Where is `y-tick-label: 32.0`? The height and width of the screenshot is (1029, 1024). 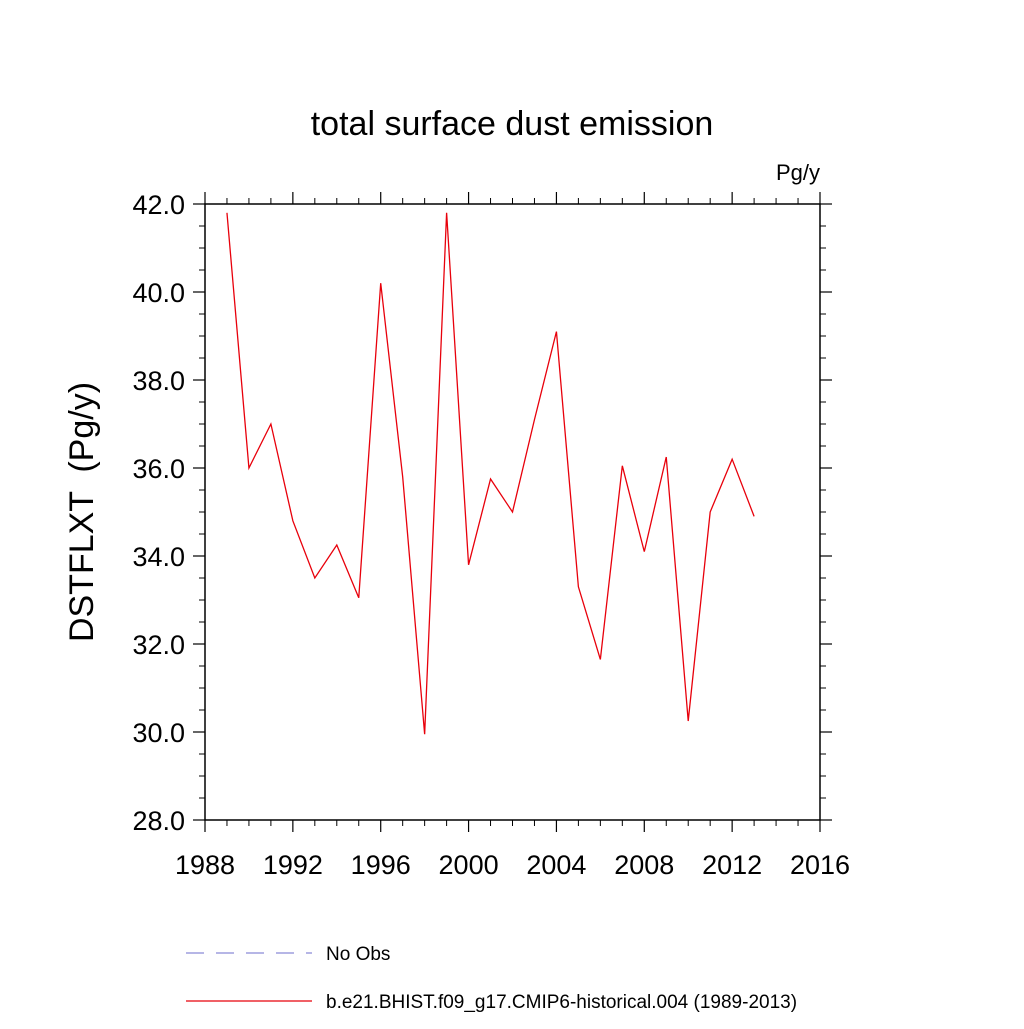
y-tick-label: 32.0 is located at coordinates (158, 645).